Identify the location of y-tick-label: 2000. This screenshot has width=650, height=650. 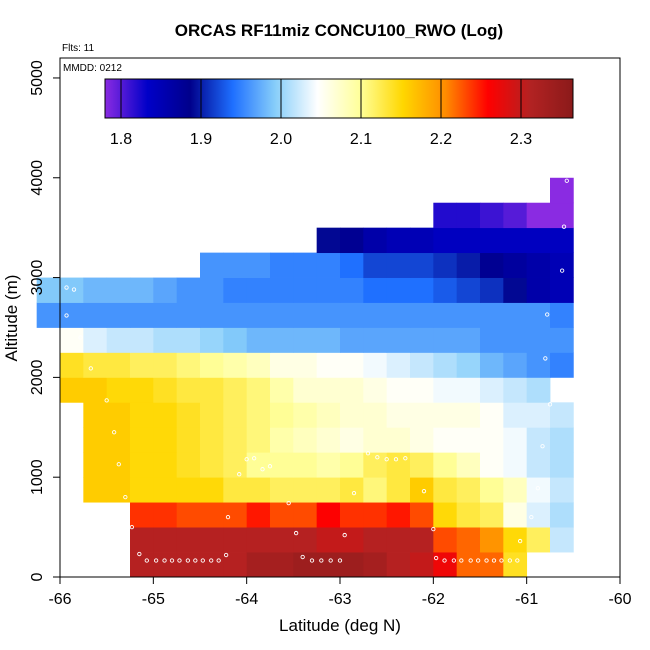
(37, 377).